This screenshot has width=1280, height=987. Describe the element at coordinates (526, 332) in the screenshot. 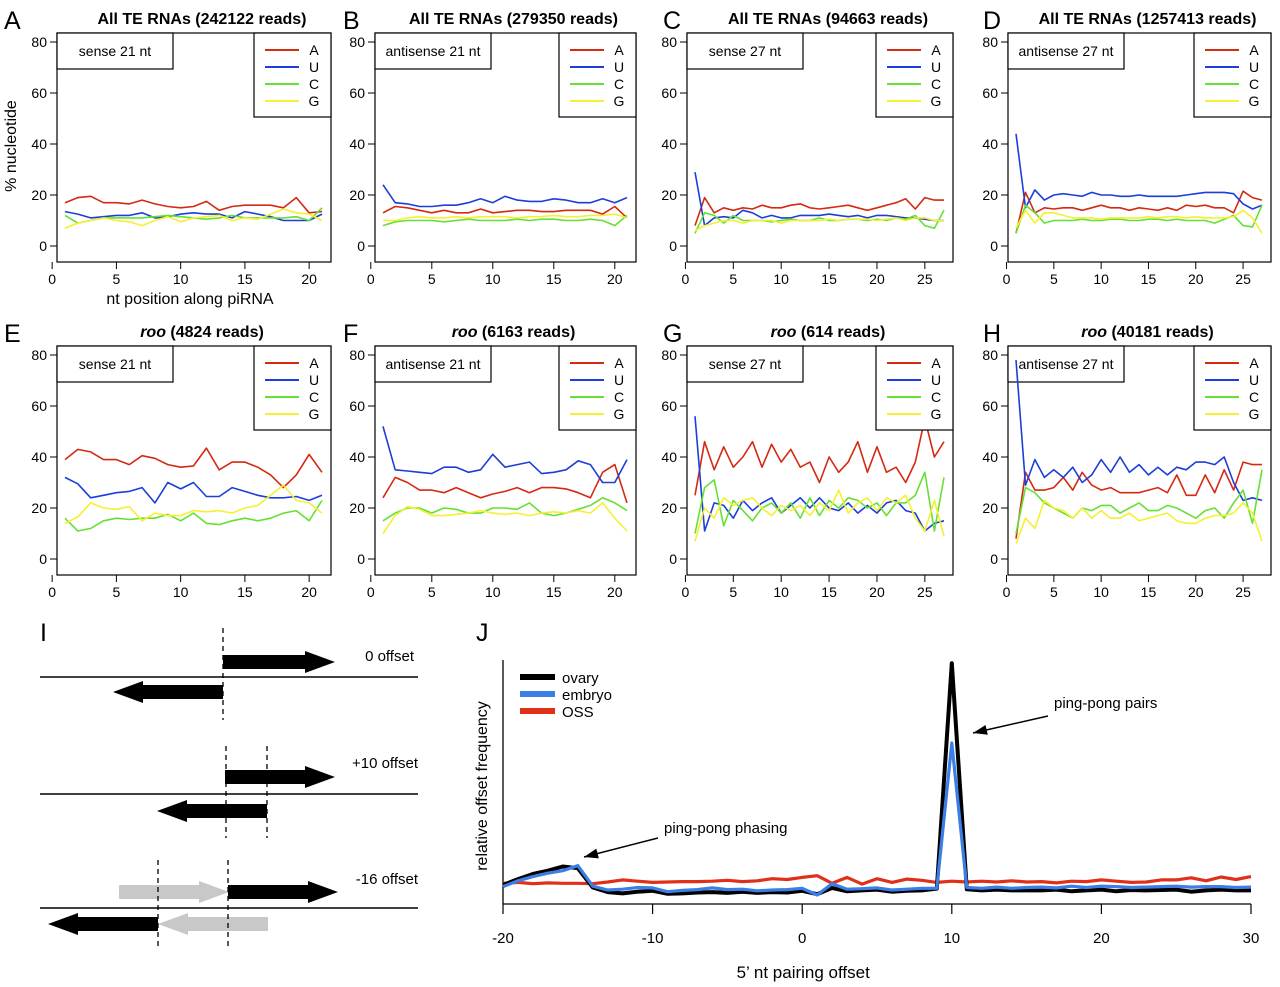

I see `title-count: (6163 reads)` at that location.